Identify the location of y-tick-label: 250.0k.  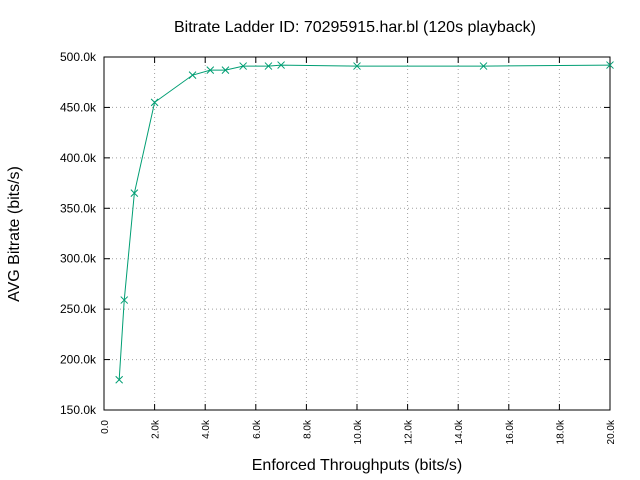
(78, 309).